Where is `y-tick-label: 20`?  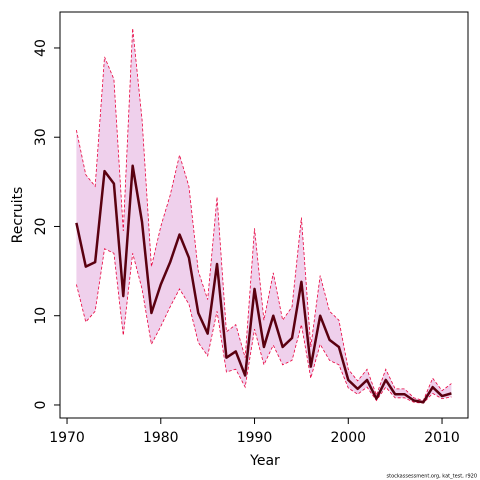 y-tick-label: 20 is located at coordinates (41, 227).